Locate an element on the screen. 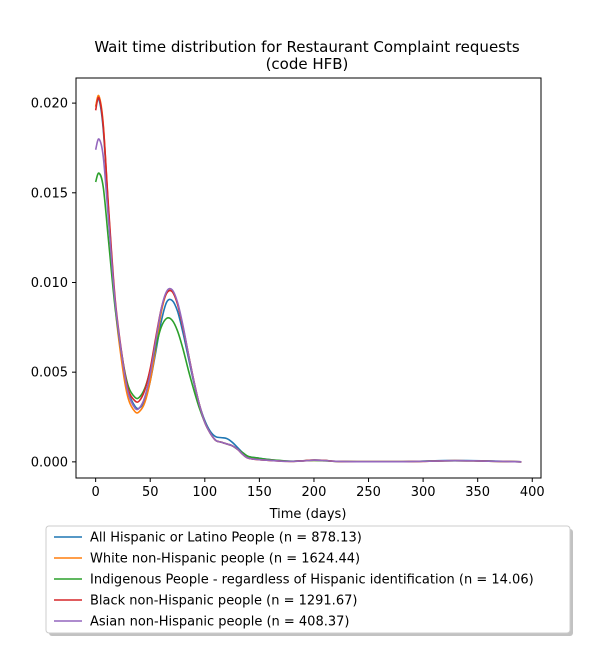  legend-label: Asian non-Hispanic people (n = 408.37) is located at coordinates (219, 622).